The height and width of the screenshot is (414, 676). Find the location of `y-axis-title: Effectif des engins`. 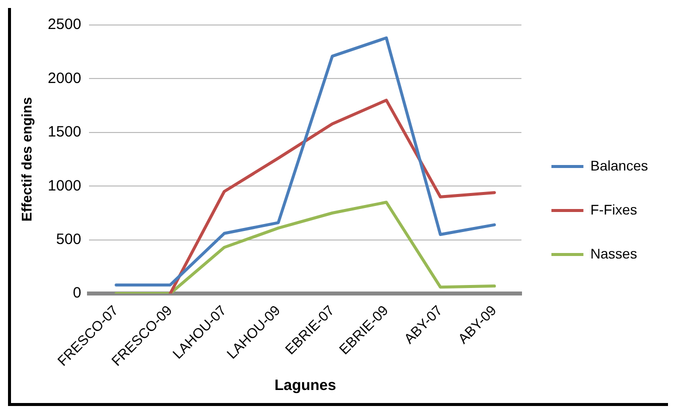

y-axis-title: Effectif des engins is located at coordinates (26, 159).